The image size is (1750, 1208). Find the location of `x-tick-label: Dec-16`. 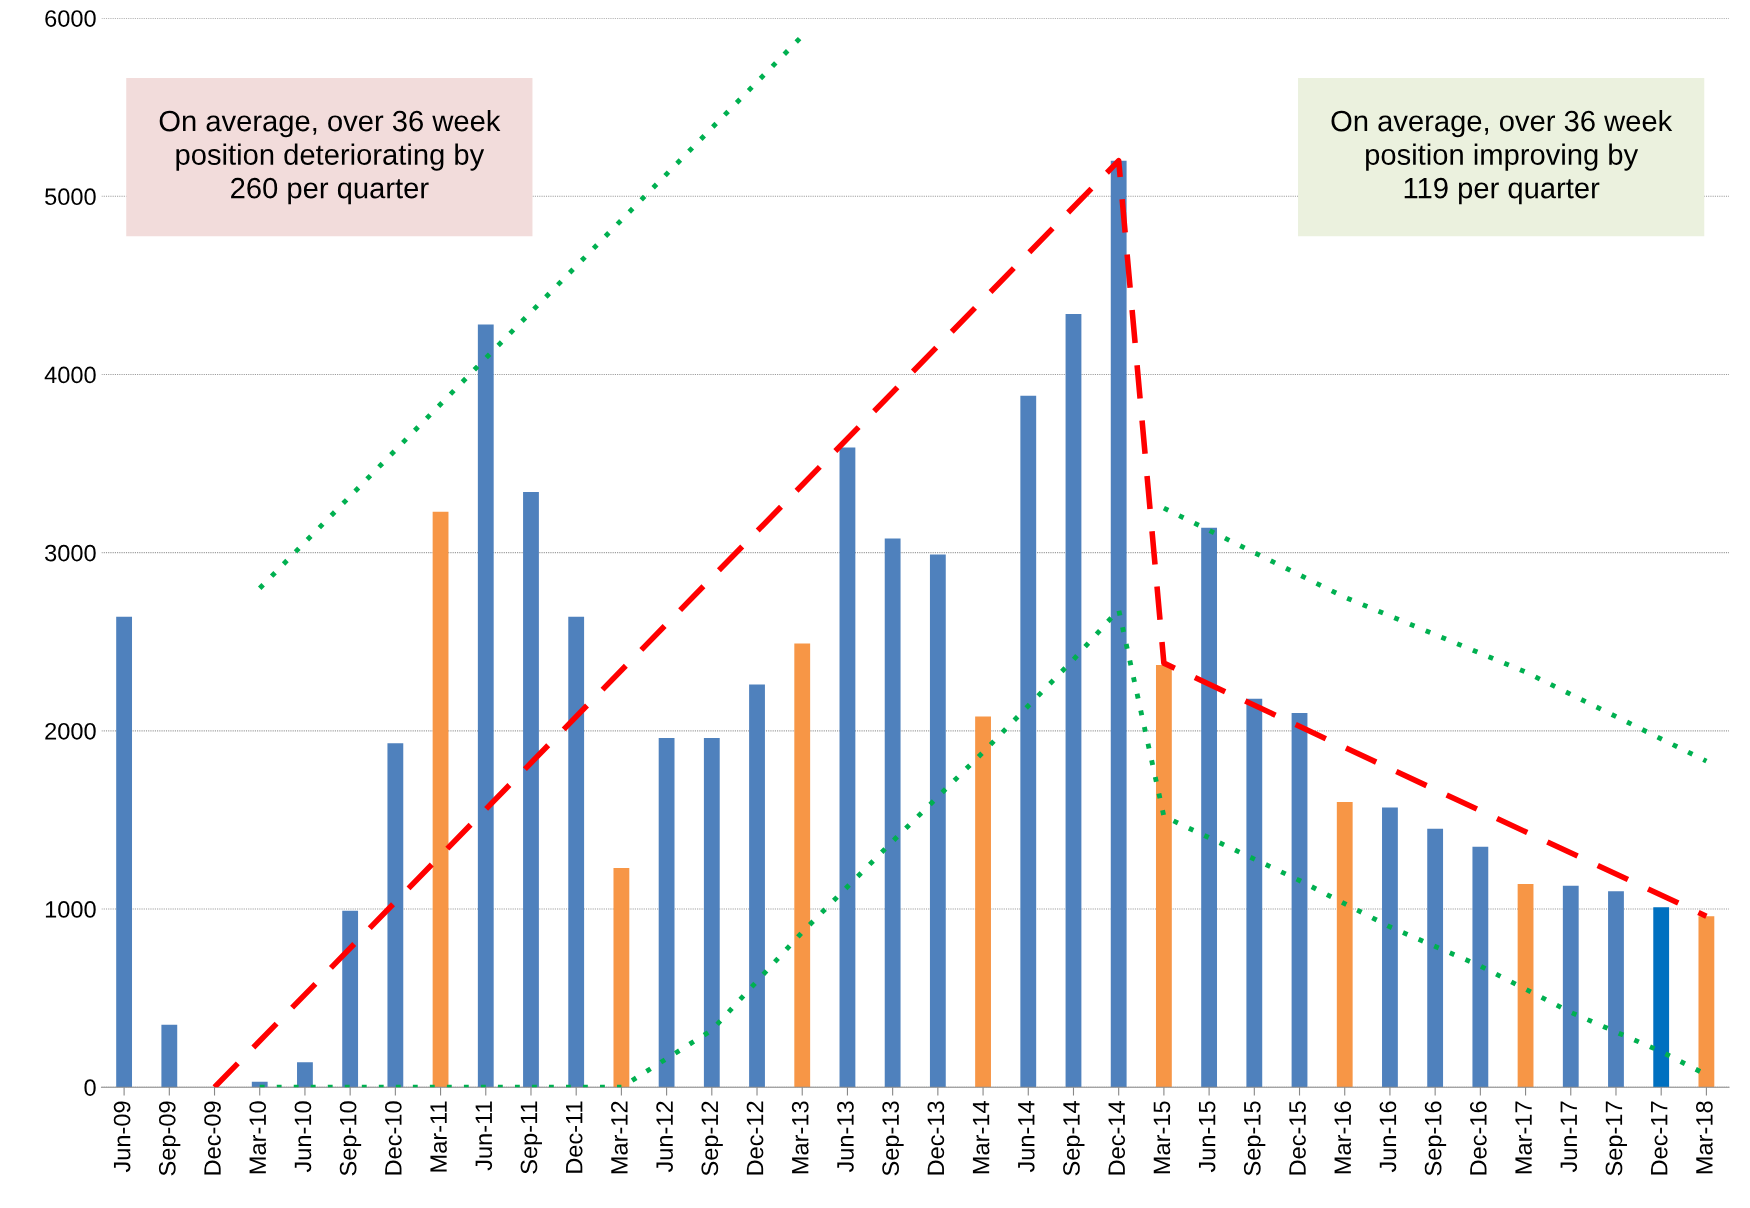

x-tick-label: Dec-16 is located at coordinates (1478, 1138).